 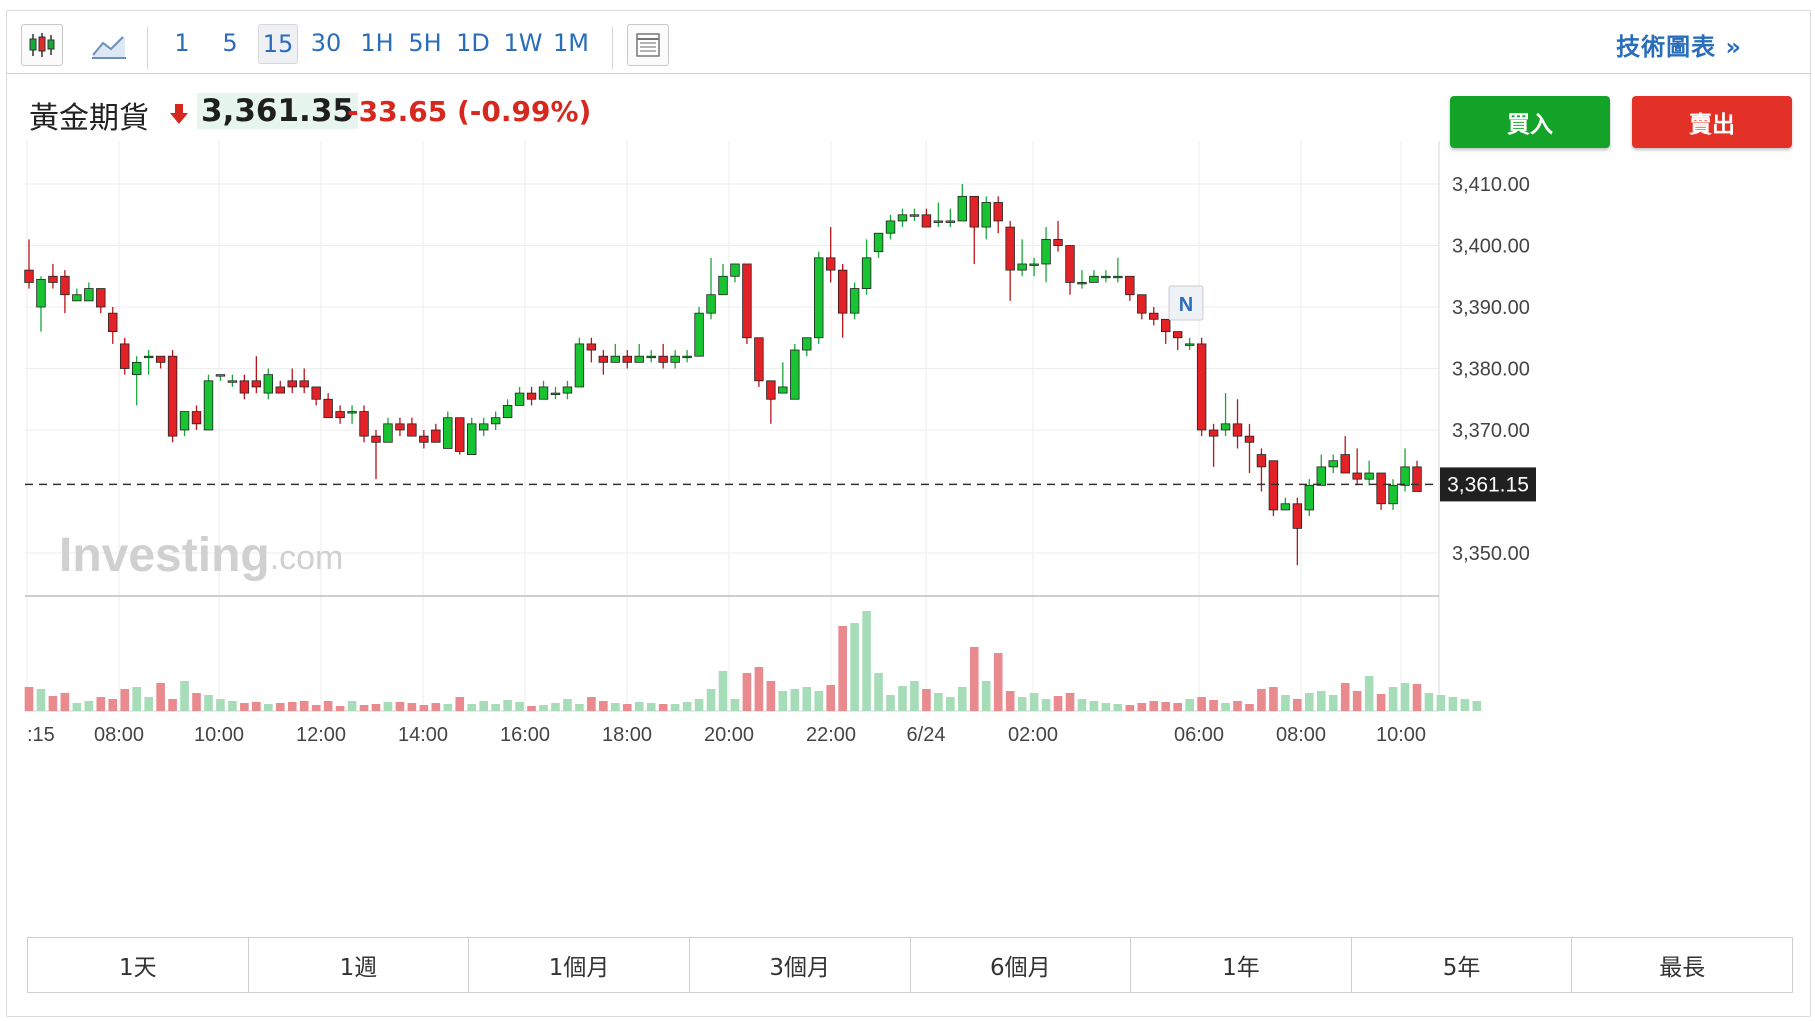 I want to click on range-1y: 1年, so click(x=1241, y=965).